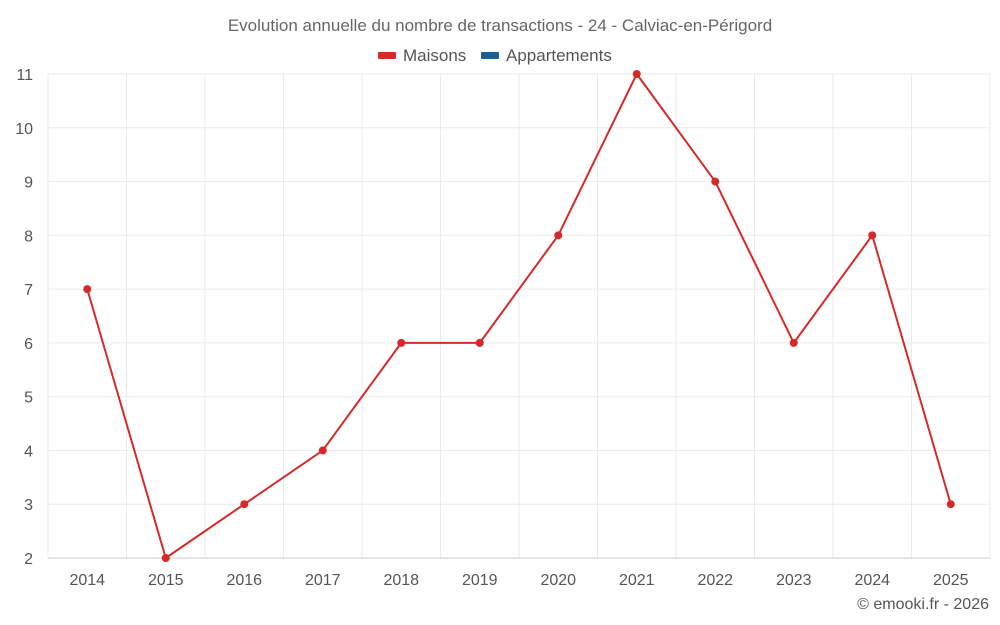 This screenshot has width=1000, height=625. Describe the element at coordinates (794, 580) in the screenshot. I see `x-tick-label: 2023` at that location.